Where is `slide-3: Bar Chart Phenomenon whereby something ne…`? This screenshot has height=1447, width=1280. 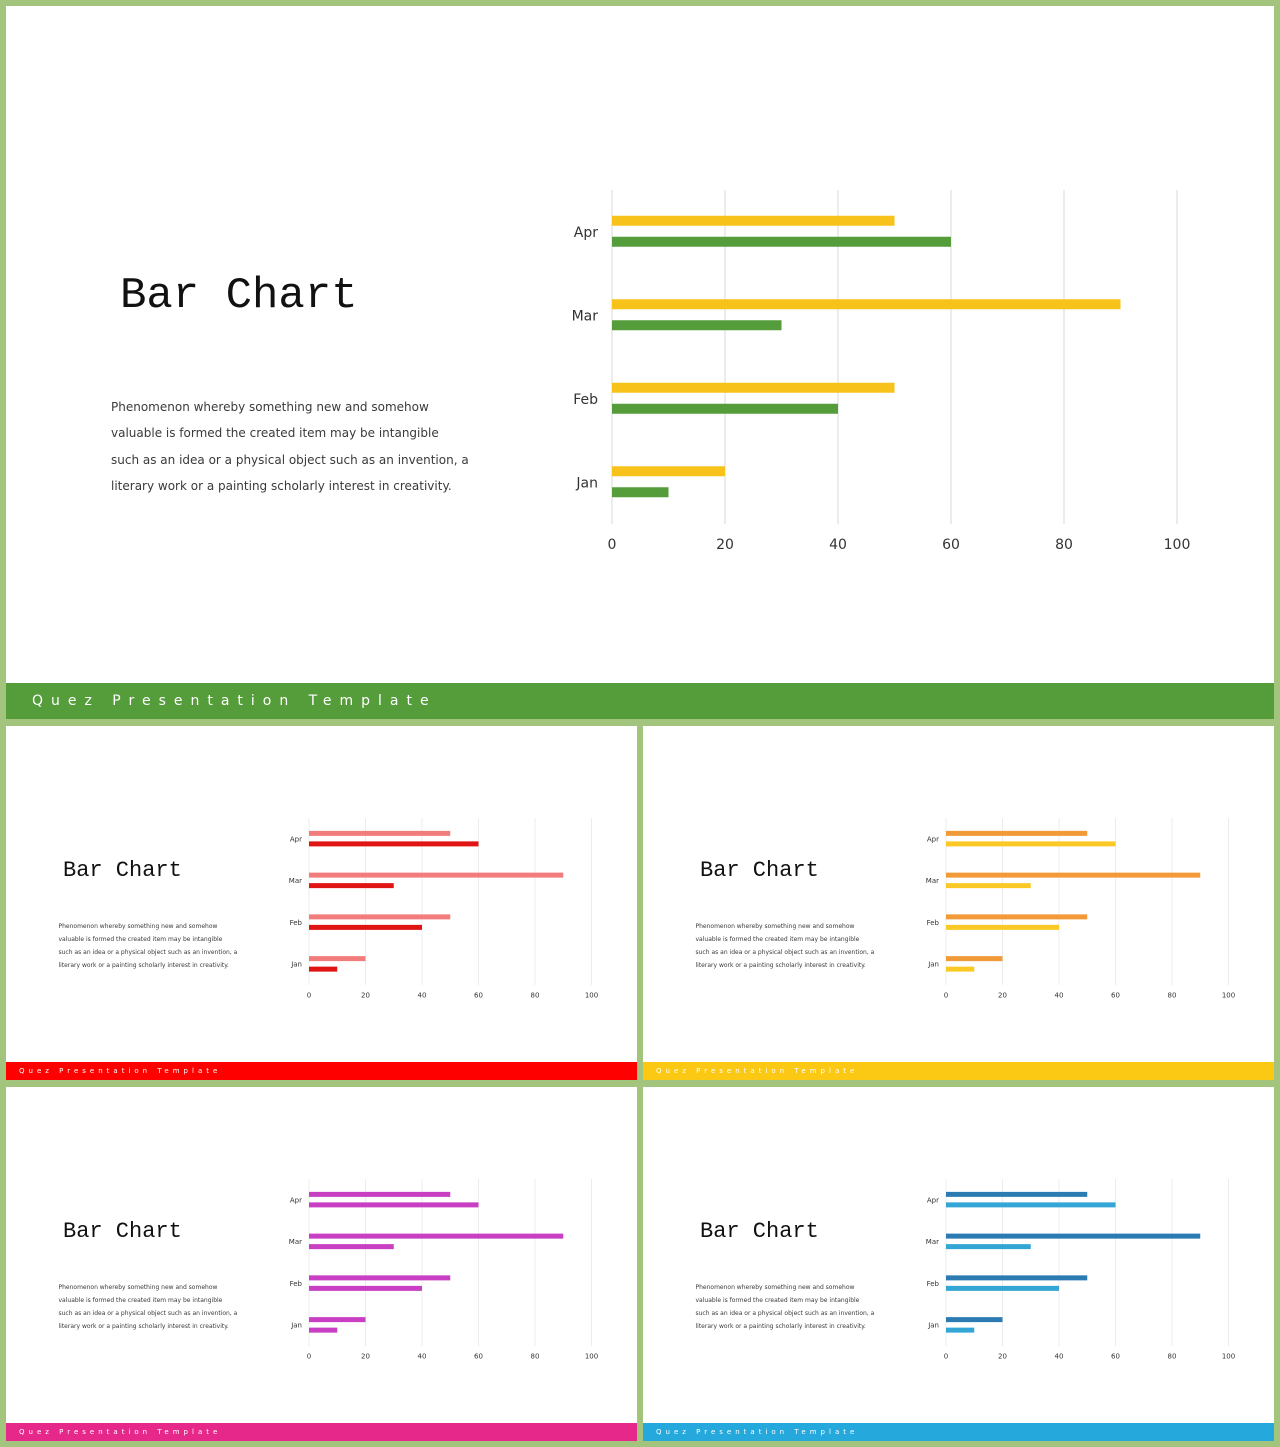
slide-3: Bar Chart Phenomenon whereby something ne… is located at coordinates (958, 903).